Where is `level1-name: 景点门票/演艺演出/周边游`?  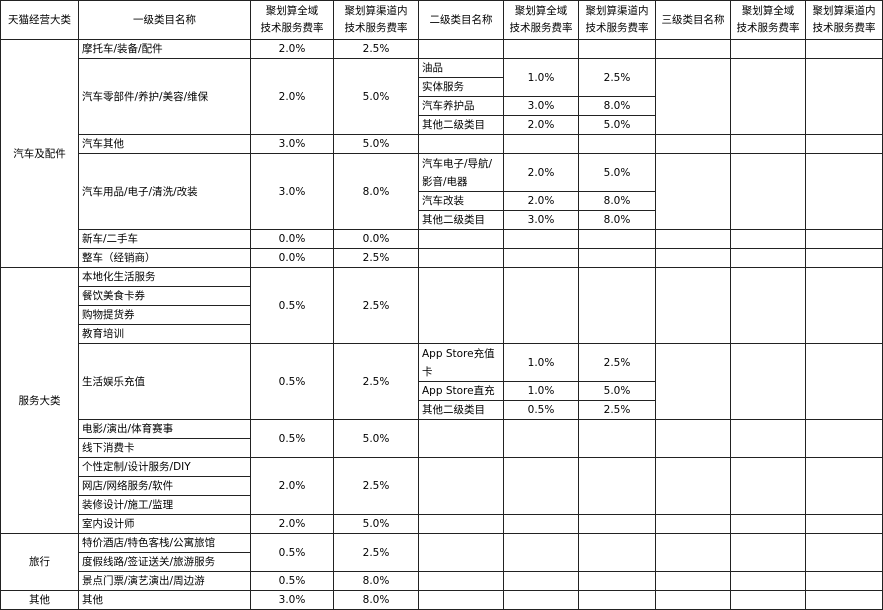
level1-name: 景点门票/演艺演出/周边游 is located at coordinates (164, 581).